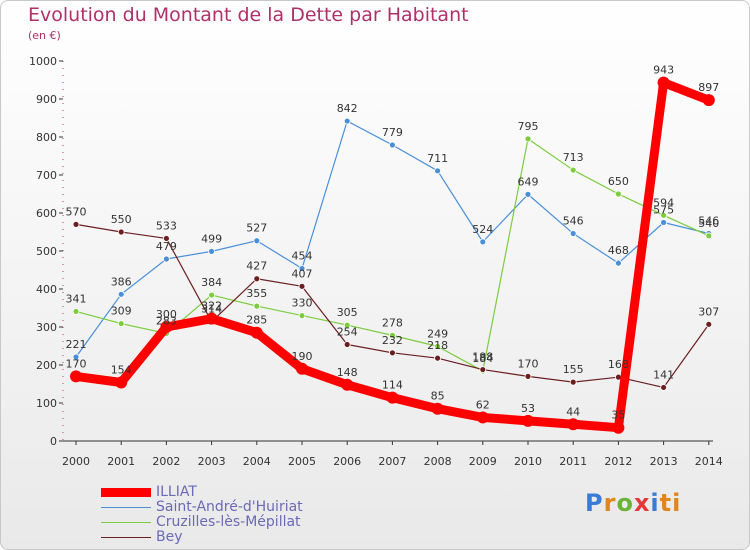 The height and width of the screenshot is (550, 750). What do you see at coordinates (257, 461) in the screenshot?
I see `x-tick-label: 2004` at bounding box center [257, 461].